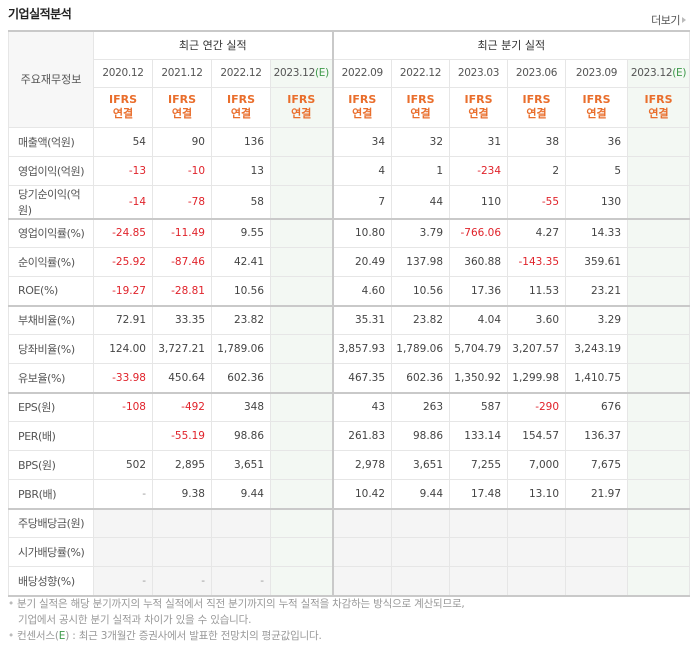 This screenshot has width=694, height=648. What do you see at coordinates (51, 232) in the screenshot?
I see `row-label: 영업이익률(%)` at bounding box center [51, 232].